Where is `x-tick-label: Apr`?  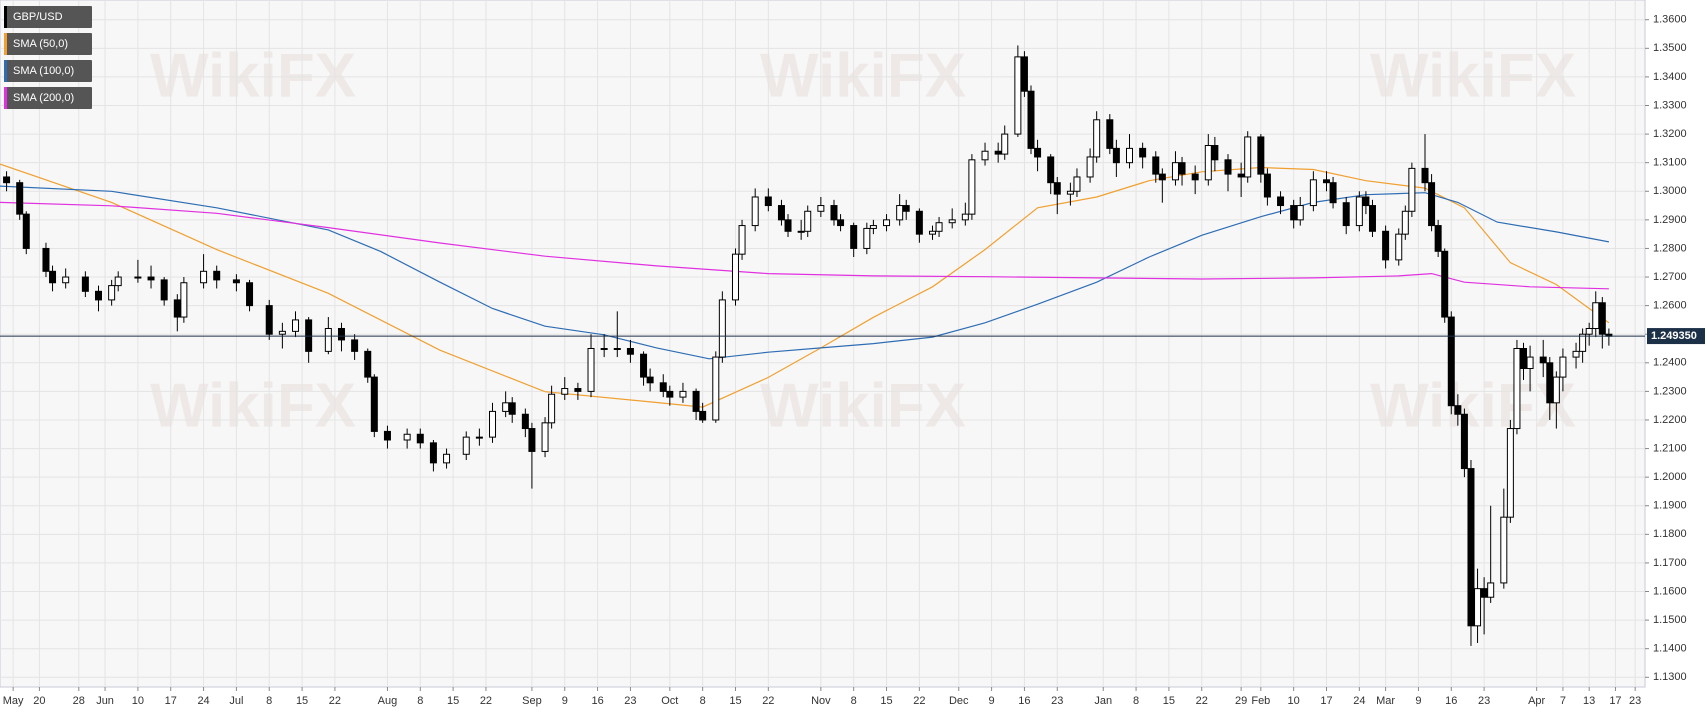
x-tick-label: Apr is located at coordinates (1536, 701).